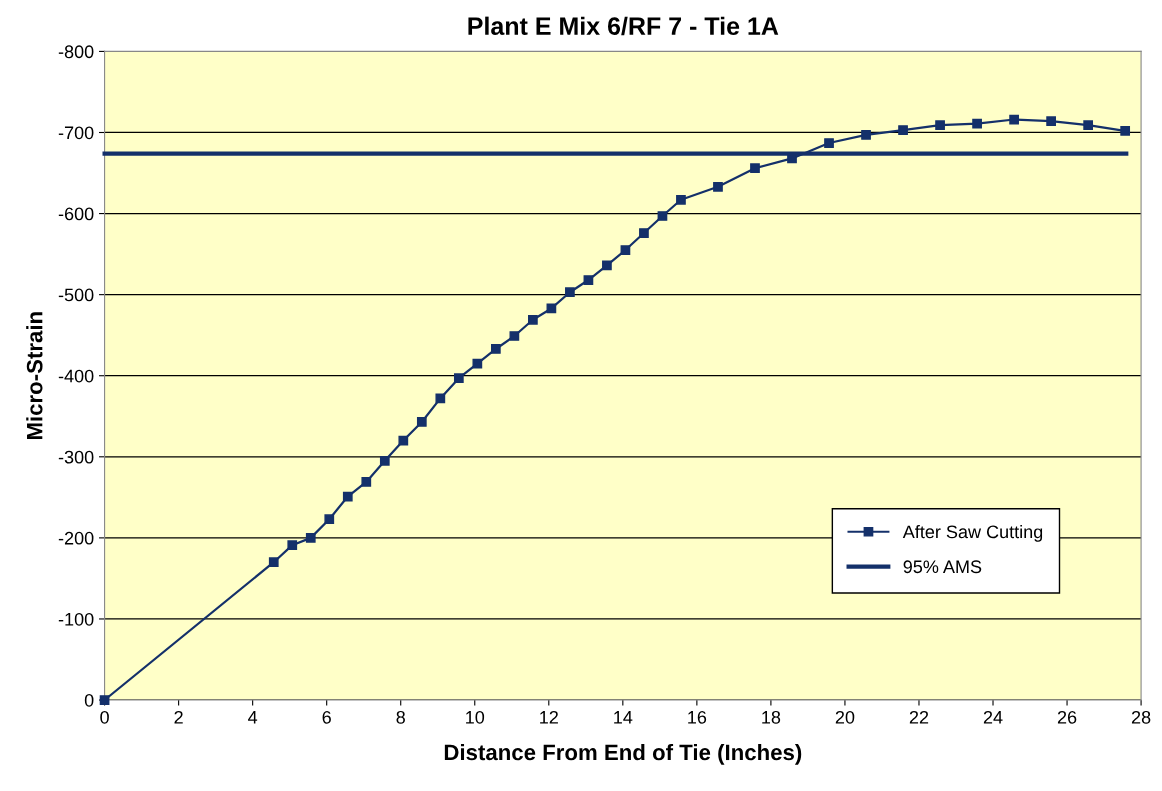 This screenshot has width=1162, height=791. Describe the element at coordinates (1067, 717) in the screenshot. I see `x-tick-label: 26` at that location.